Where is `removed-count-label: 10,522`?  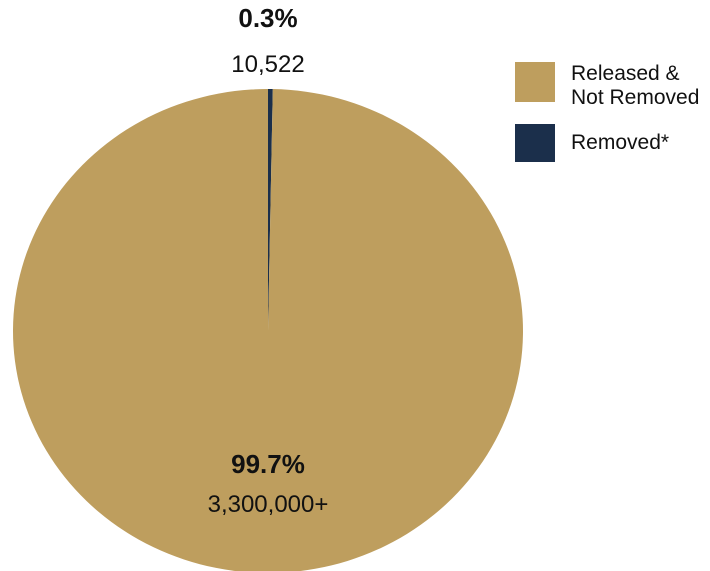 removed-count-label: 10,522 is located at coordinates (267, 64).